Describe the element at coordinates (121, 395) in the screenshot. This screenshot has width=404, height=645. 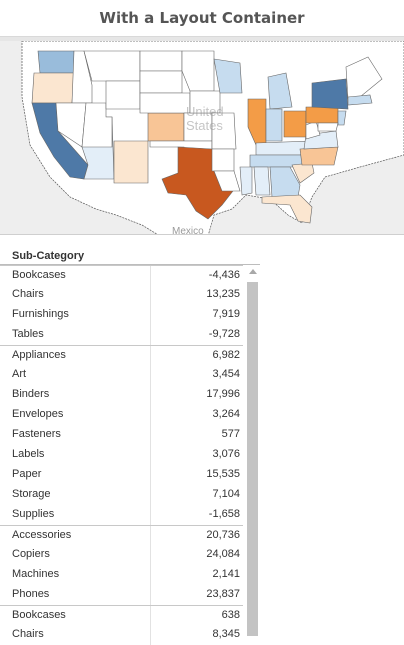
I see `table-row: Binders 17,996` at that location.